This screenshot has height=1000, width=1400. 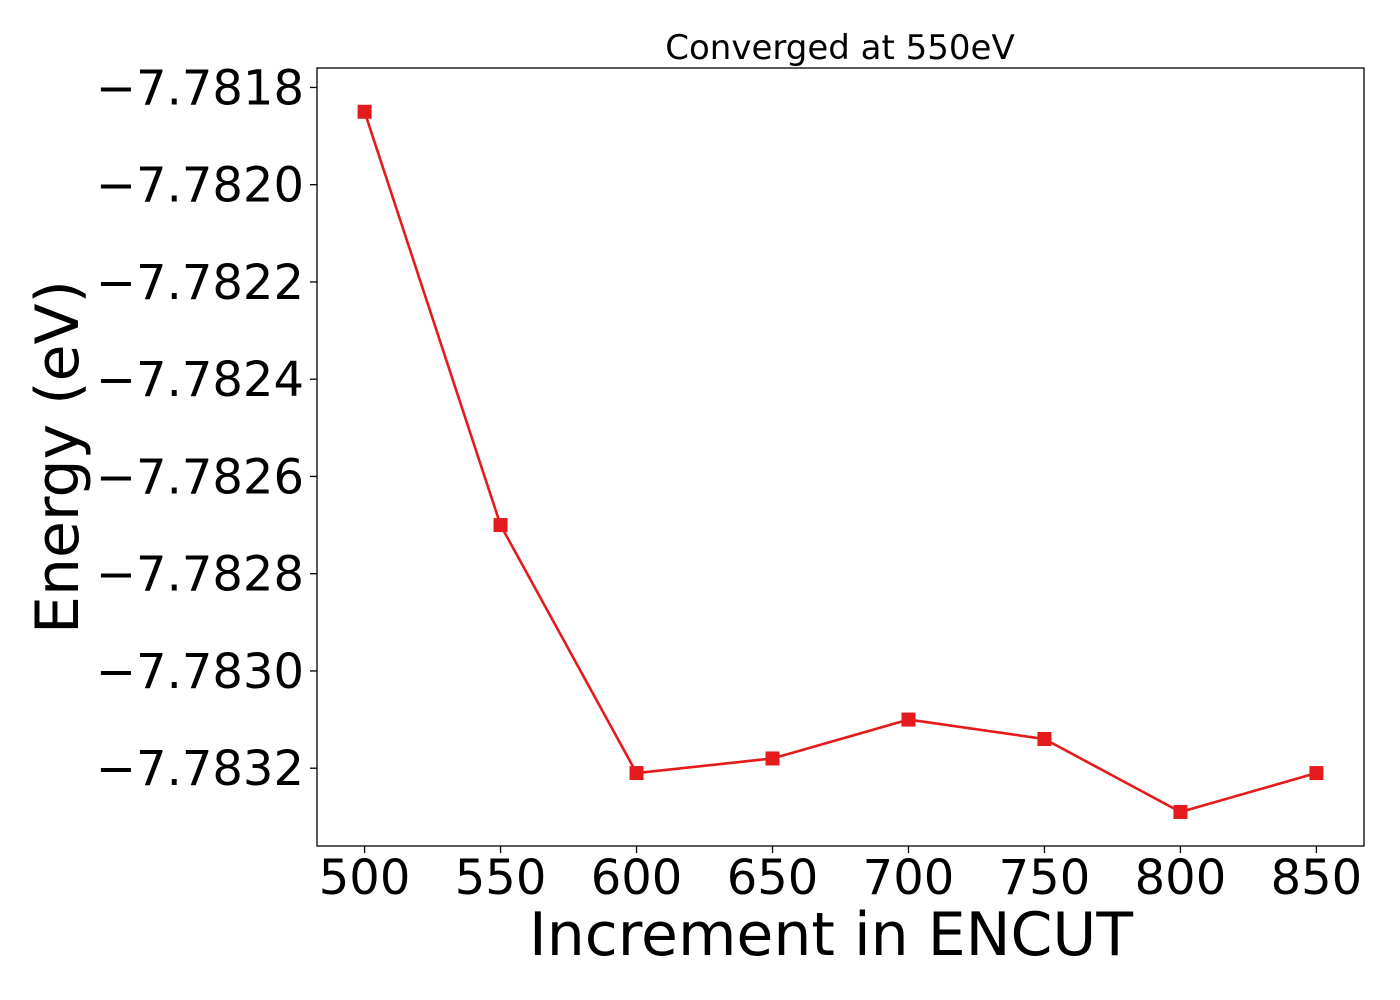 I want to click on y-tick-label: −7.7824, so click(x=200, y=380).